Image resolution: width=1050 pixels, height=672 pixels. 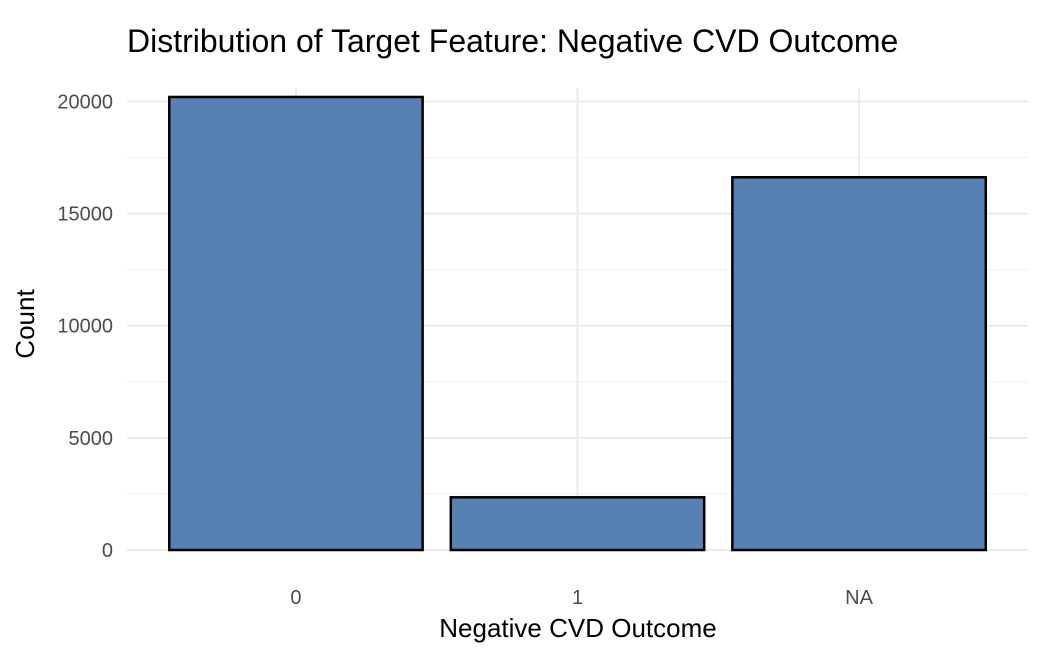 I want to click on y-tick-label: 20000, so click(x=85, y=102).